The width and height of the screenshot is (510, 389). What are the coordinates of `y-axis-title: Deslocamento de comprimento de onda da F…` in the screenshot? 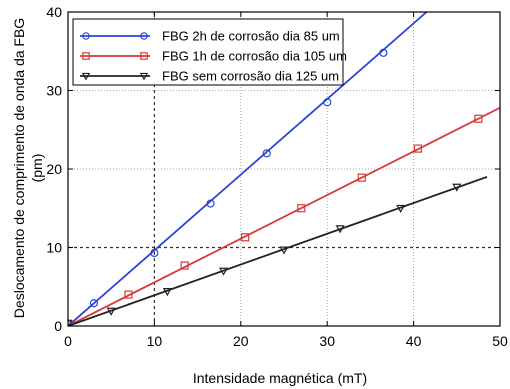 It's located at (19, 168).